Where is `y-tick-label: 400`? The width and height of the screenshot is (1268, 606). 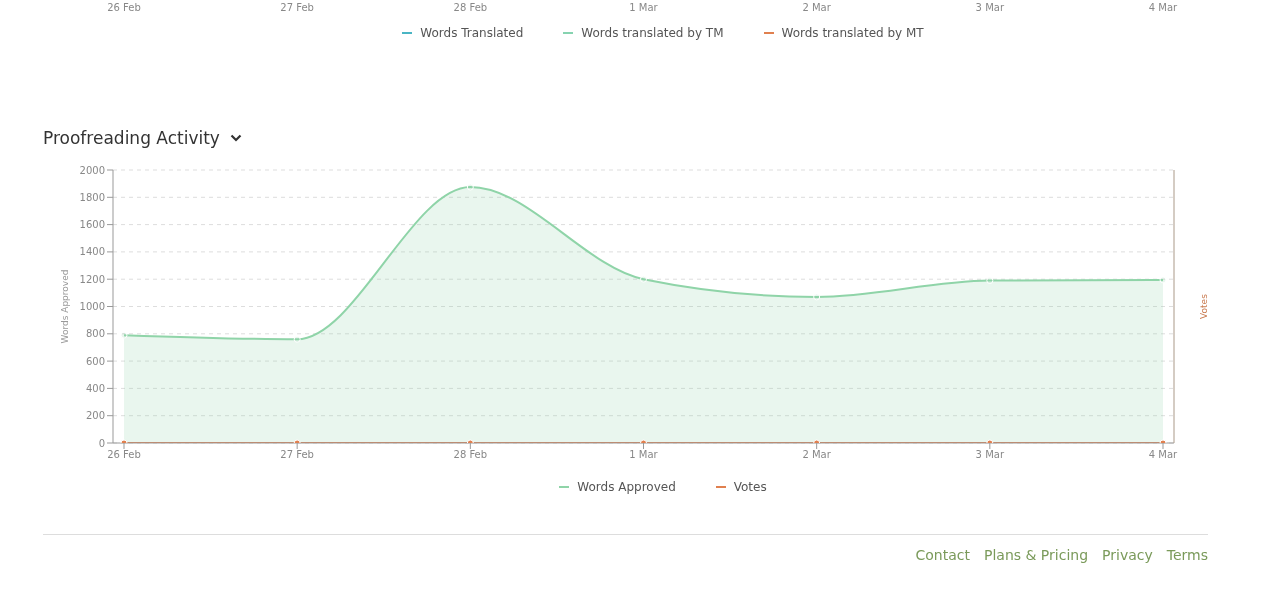
y-tick-label: 400 is located at coordinates (95, 388).